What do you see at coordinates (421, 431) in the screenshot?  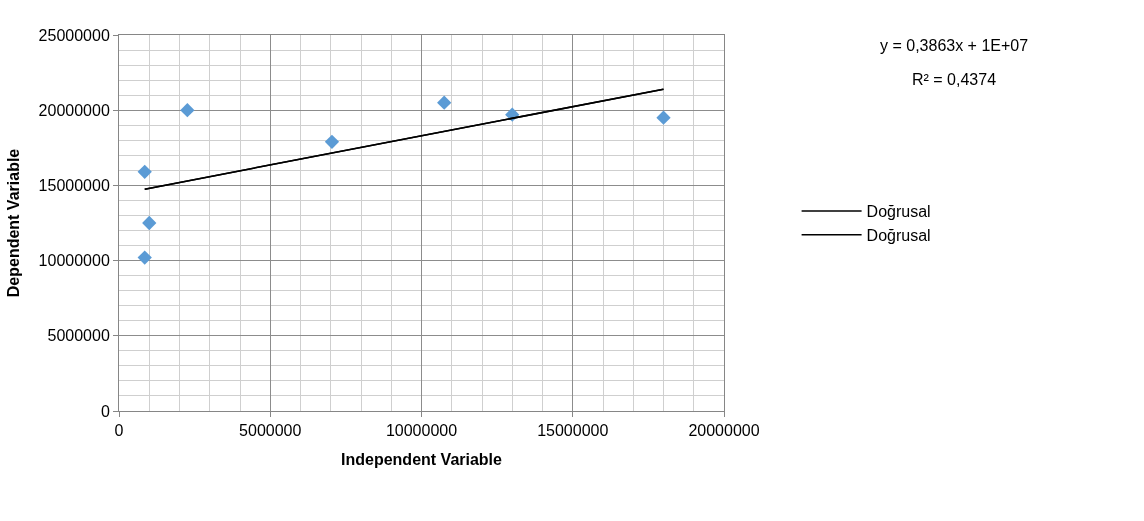 I see `x-tick-label: 10000000` at bounding box center [421, 431].